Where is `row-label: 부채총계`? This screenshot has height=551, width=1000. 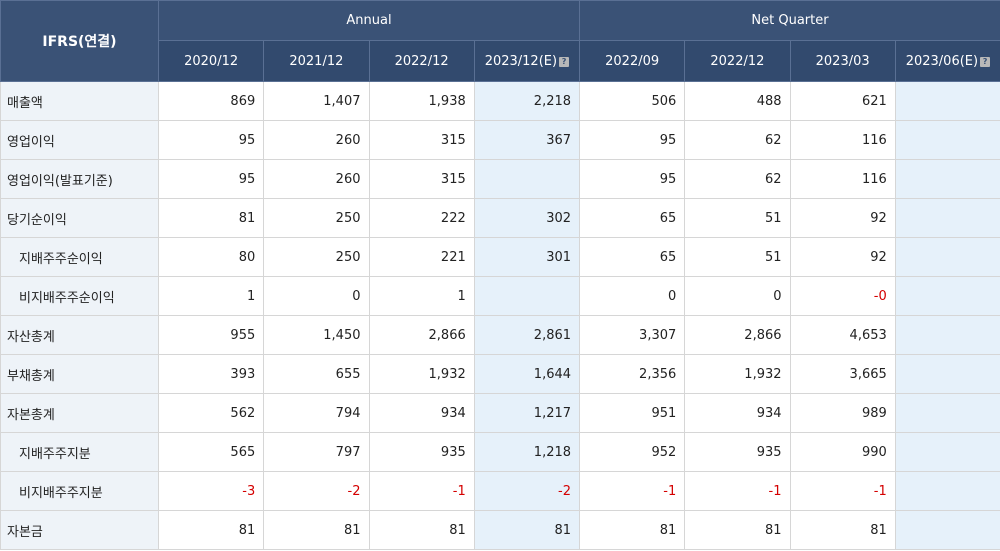
row-label: 부채총계 is located at coordinates (79, 374).